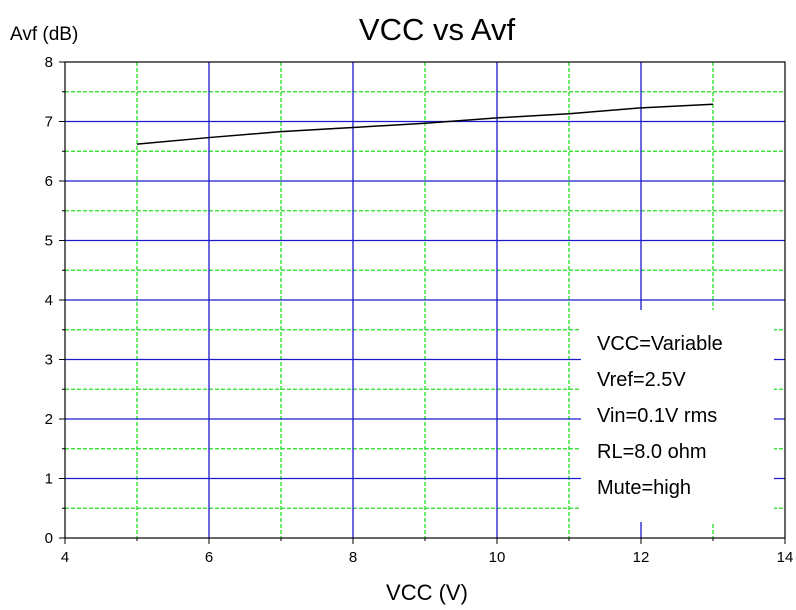 The width and height of the screenshot is (796, 610). Describe the element at coordinates (49, 122) in the screenshot. I see `y-tick-label: 7` at that location.